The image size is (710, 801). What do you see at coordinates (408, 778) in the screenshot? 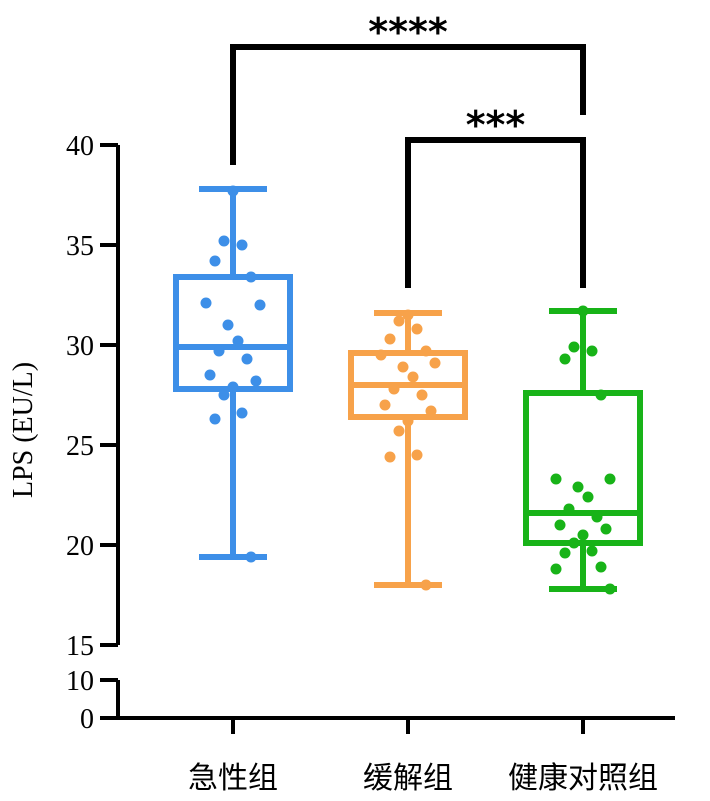
I see `x-category-label: 缓解组` at bounding box center [408, 778].